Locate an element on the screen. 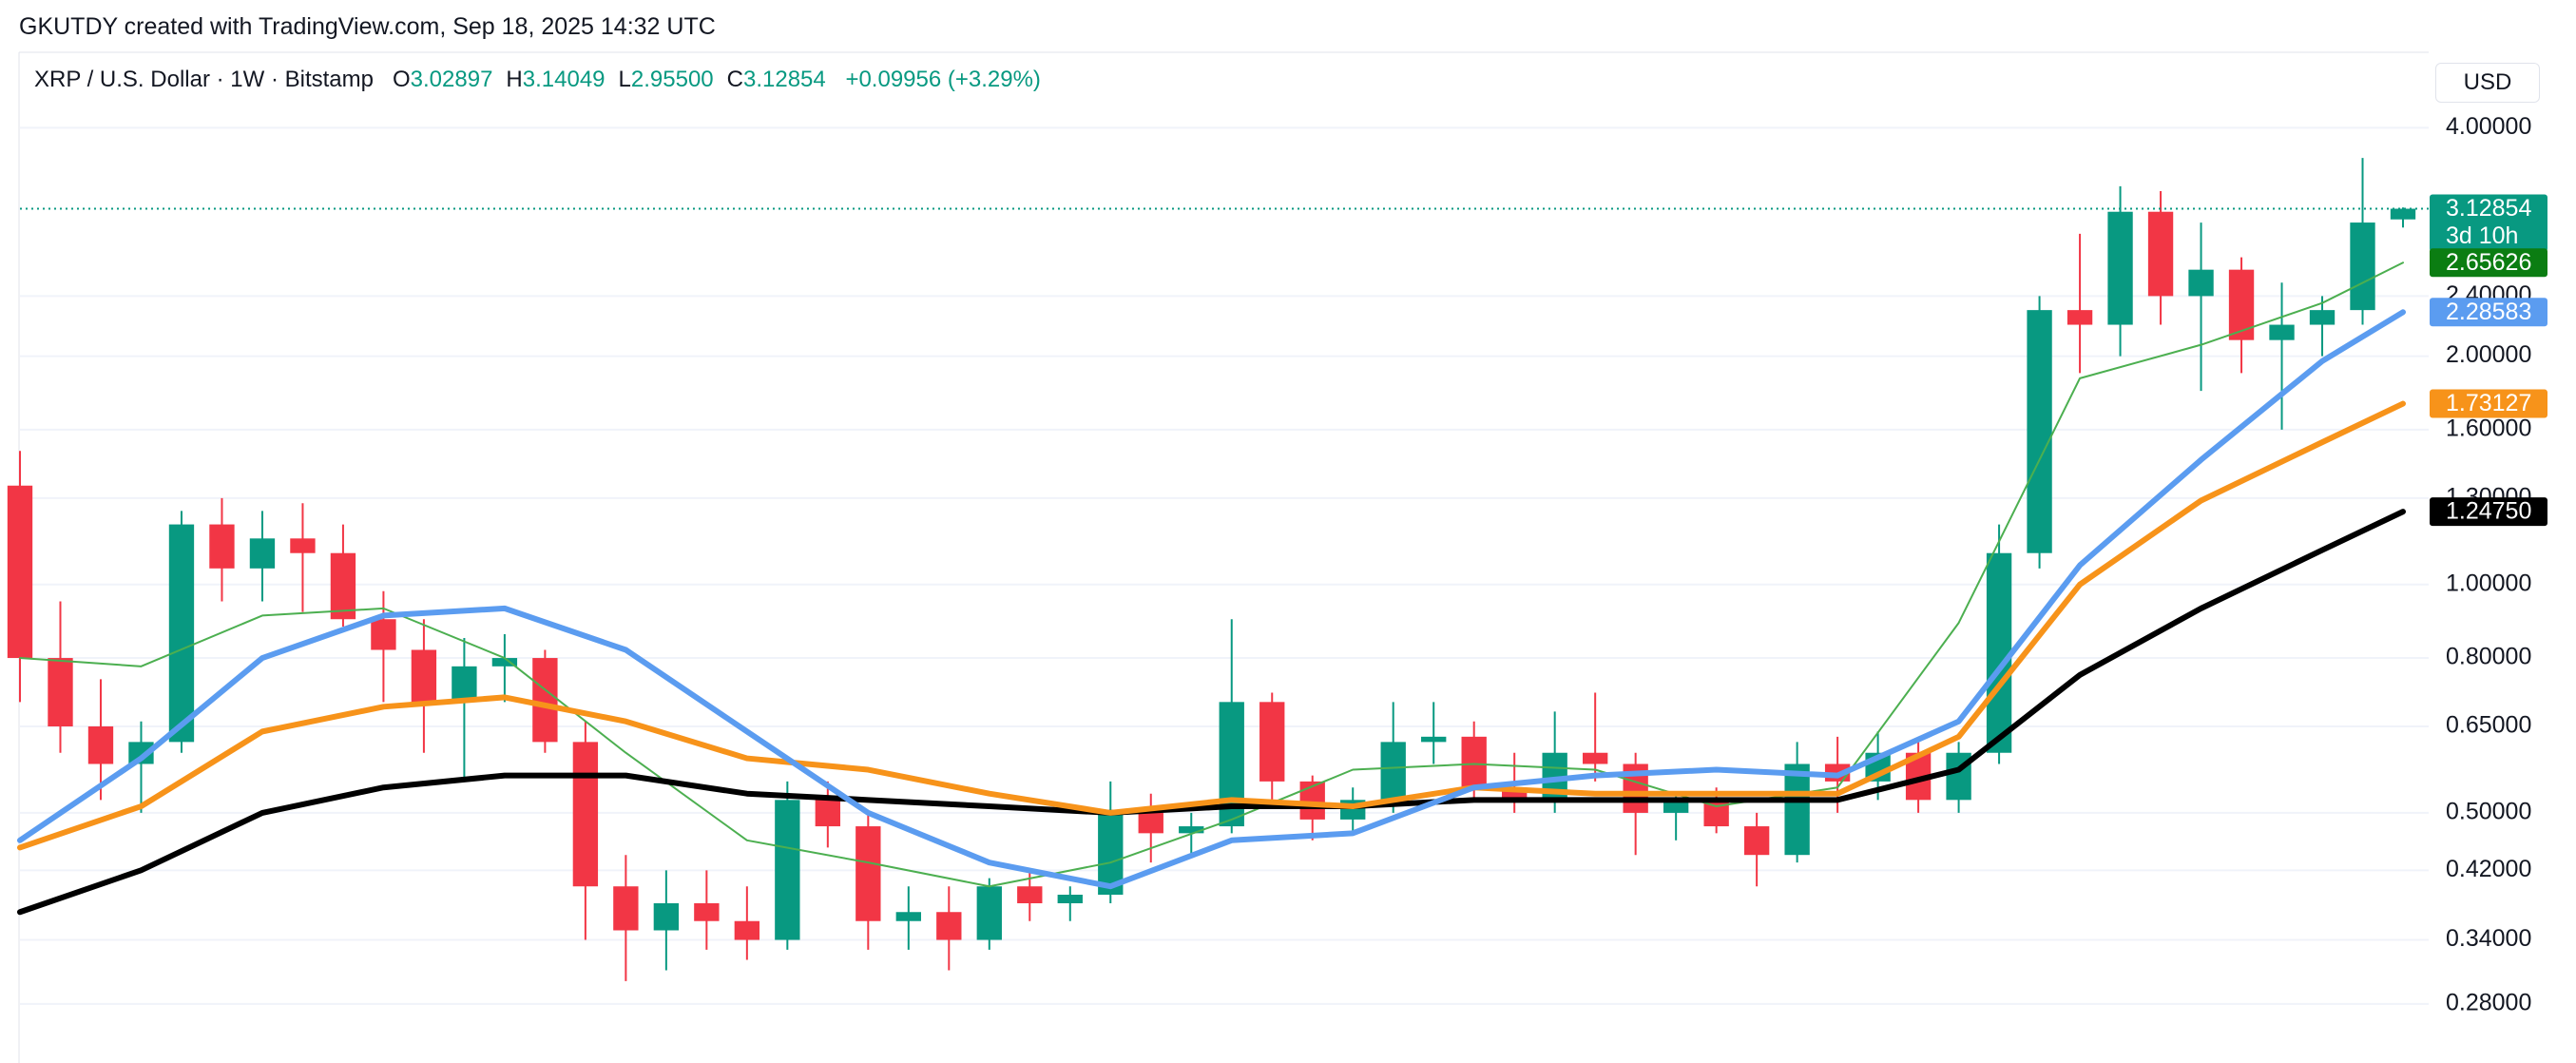 This screenshot has height=1063, width=2576. y-tick-label: 0.50000 is located at coordinates (2488, 812).